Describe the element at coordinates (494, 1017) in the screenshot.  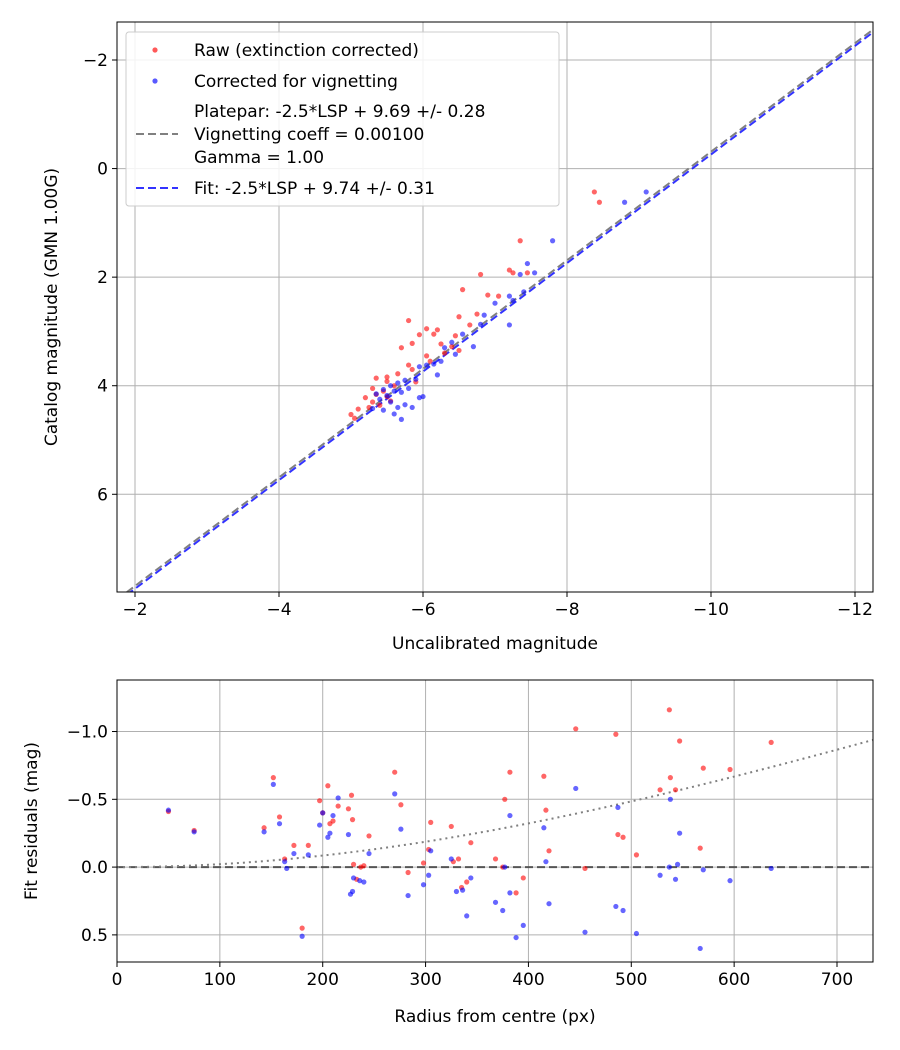
I see `x-axis-label: Radius from centre (px)` at that location.